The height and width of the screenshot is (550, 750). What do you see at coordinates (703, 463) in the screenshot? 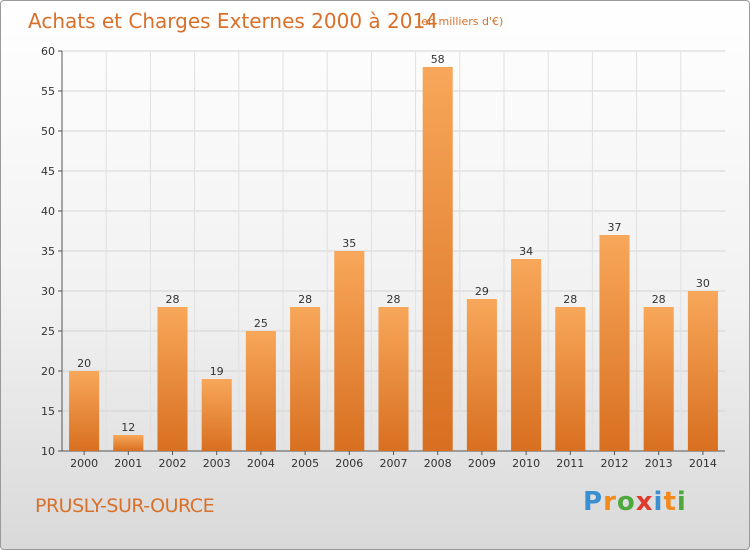
I see `x-tick-label: 2014` at bounding box center [703, 463].